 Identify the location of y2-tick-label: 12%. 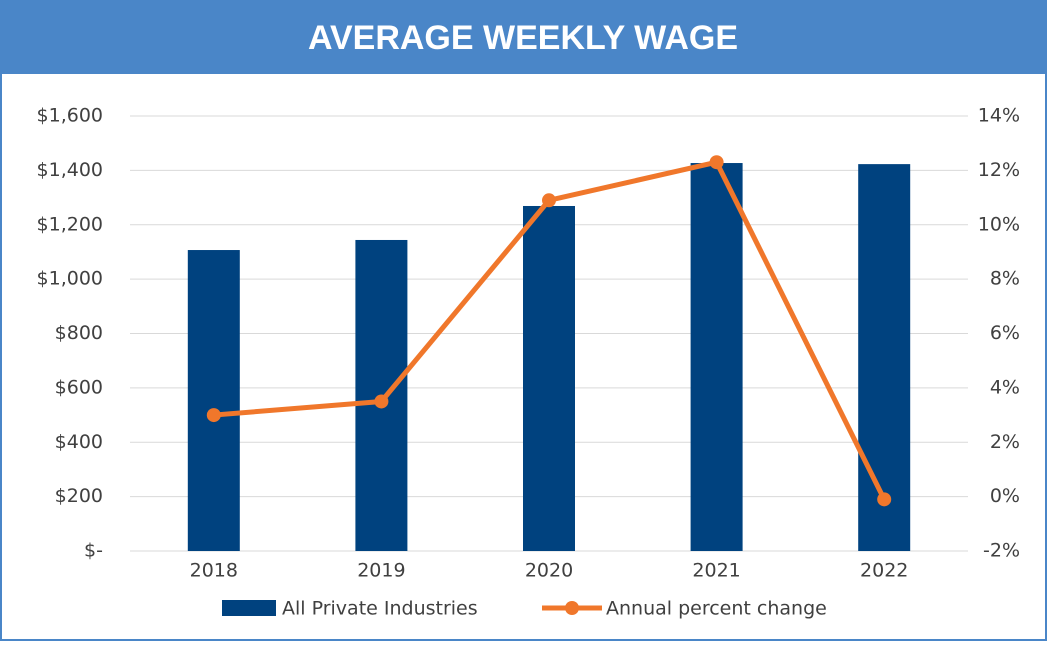
(999, 170).